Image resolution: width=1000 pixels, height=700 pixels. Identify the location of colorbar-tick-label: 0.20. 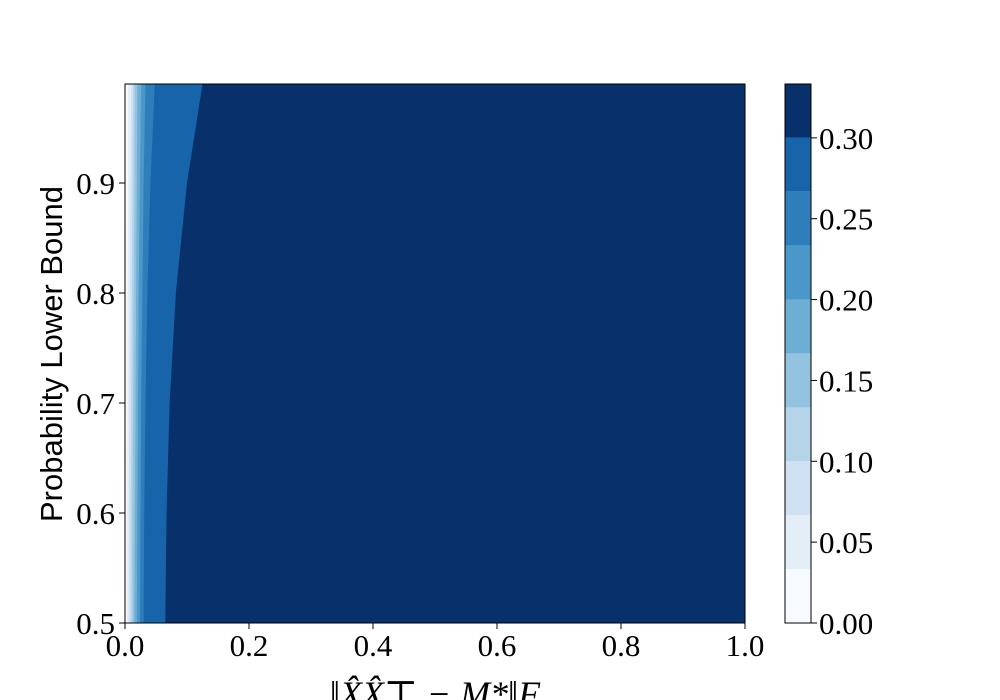
(846, 300).